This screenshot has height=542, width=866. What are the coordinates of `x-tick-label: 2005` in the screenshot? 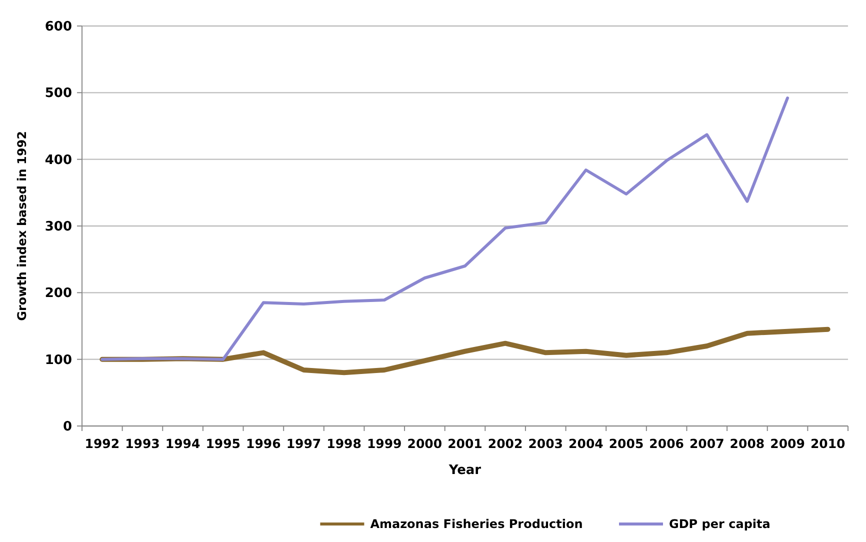 It's located at (626, 443).